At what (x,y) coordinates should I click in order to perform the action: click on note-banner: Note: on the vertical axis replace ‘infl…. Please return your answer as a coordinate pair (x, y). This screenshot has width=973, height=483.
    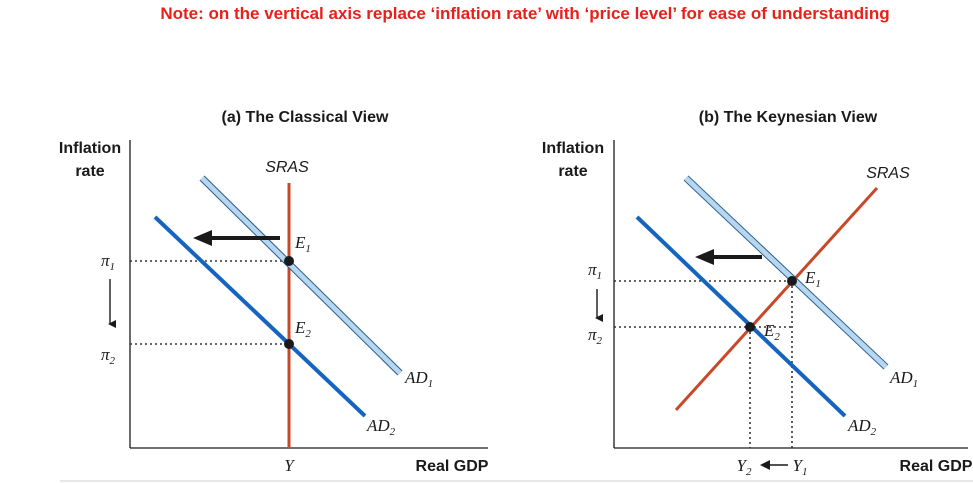
    Looking at the image, I should click on (525, 13).